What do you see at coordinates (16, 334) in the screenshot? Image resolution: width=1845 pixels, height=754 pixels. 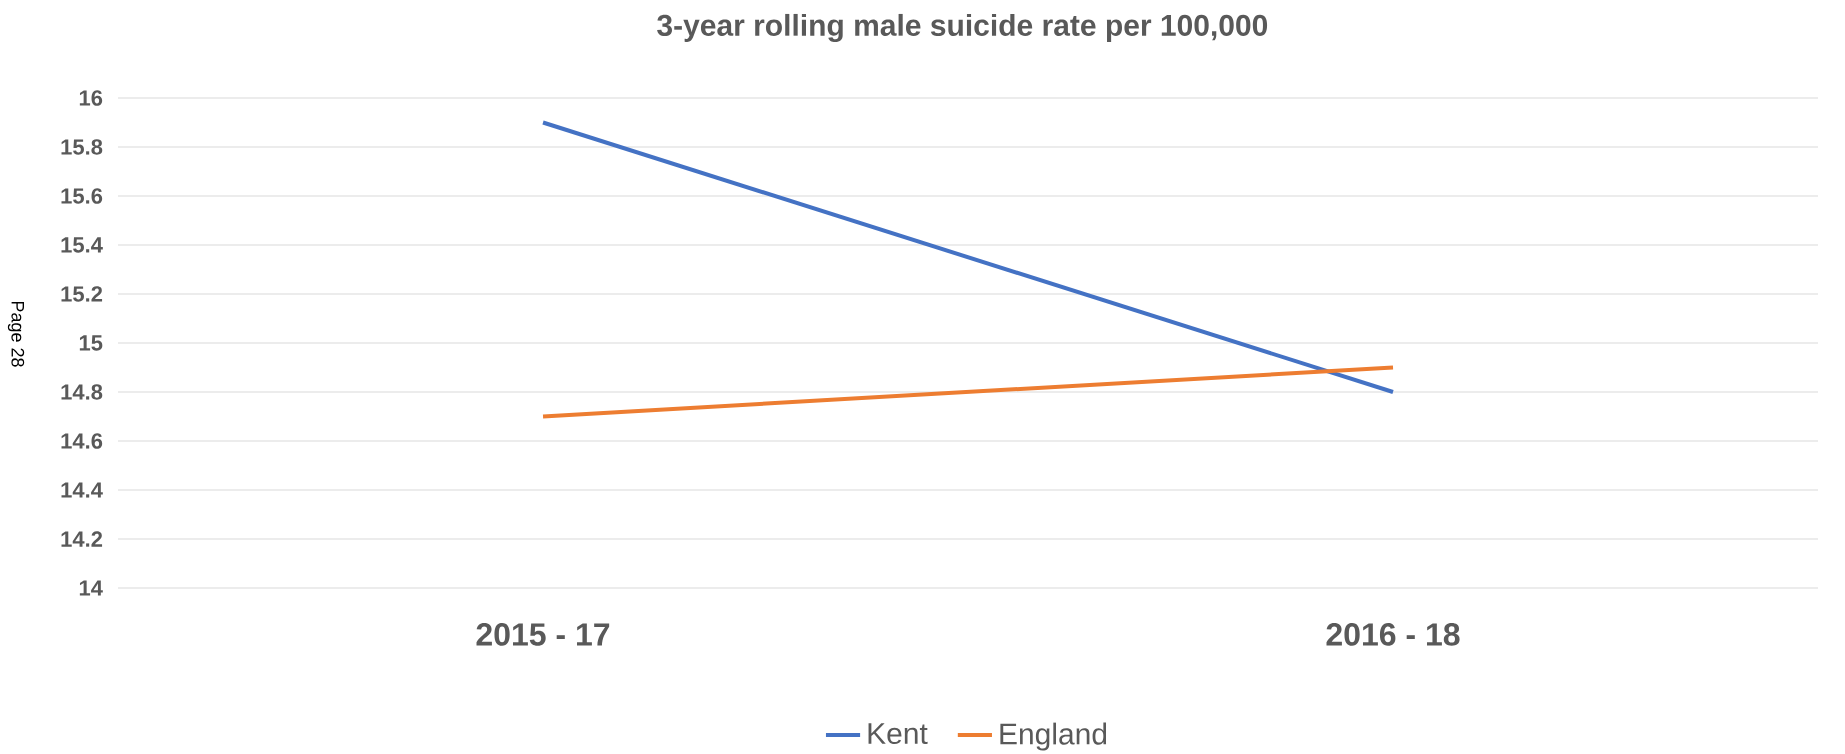 I see `text: Page 28` at bounding box center [16, 334].